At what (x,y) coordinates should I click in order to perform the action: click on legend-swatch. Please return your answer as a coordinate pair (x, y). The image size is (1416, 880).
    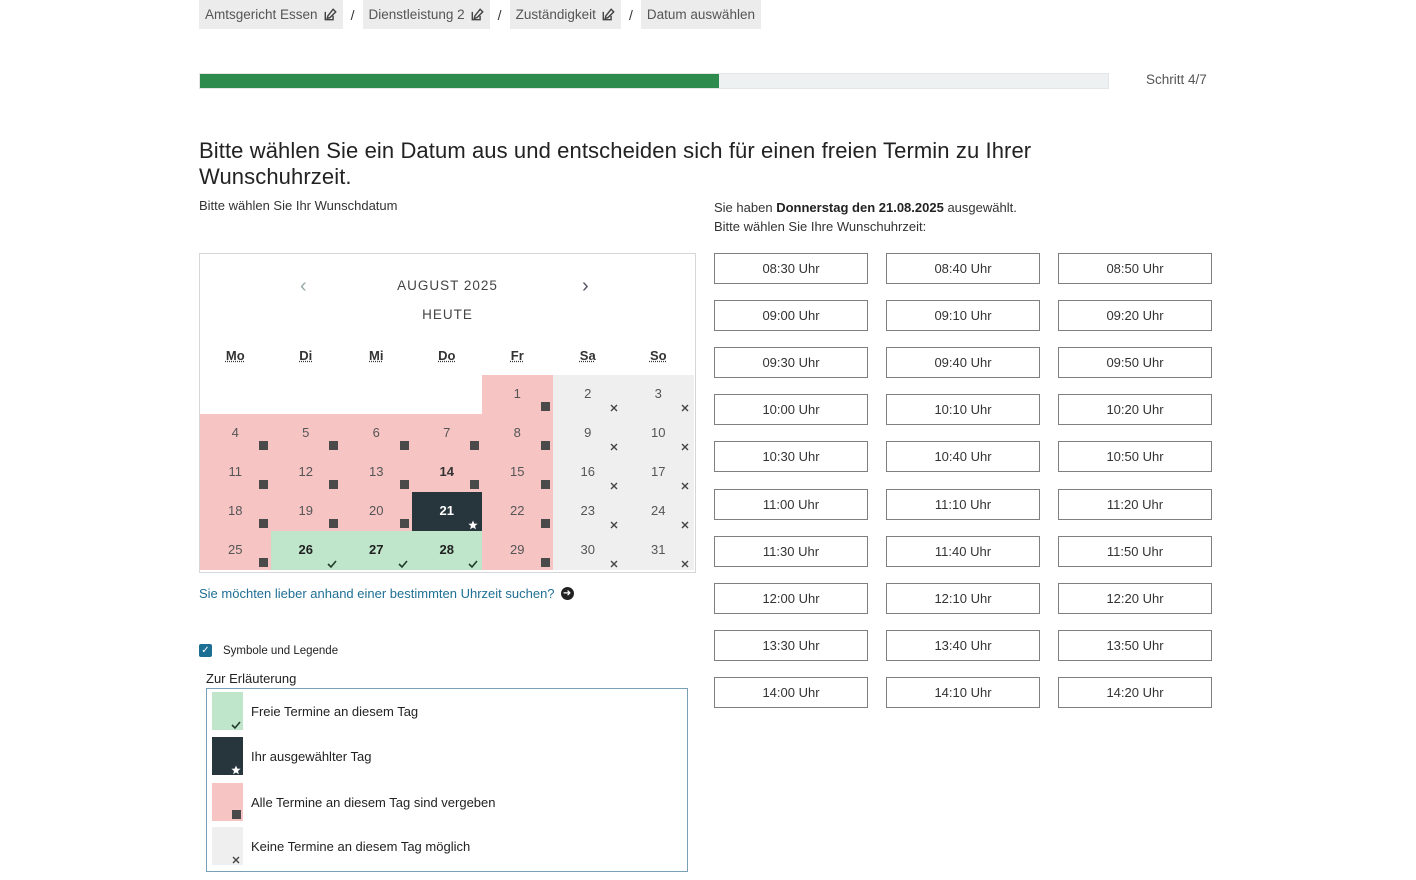
    Looking at the image, I should click on (227, 802).